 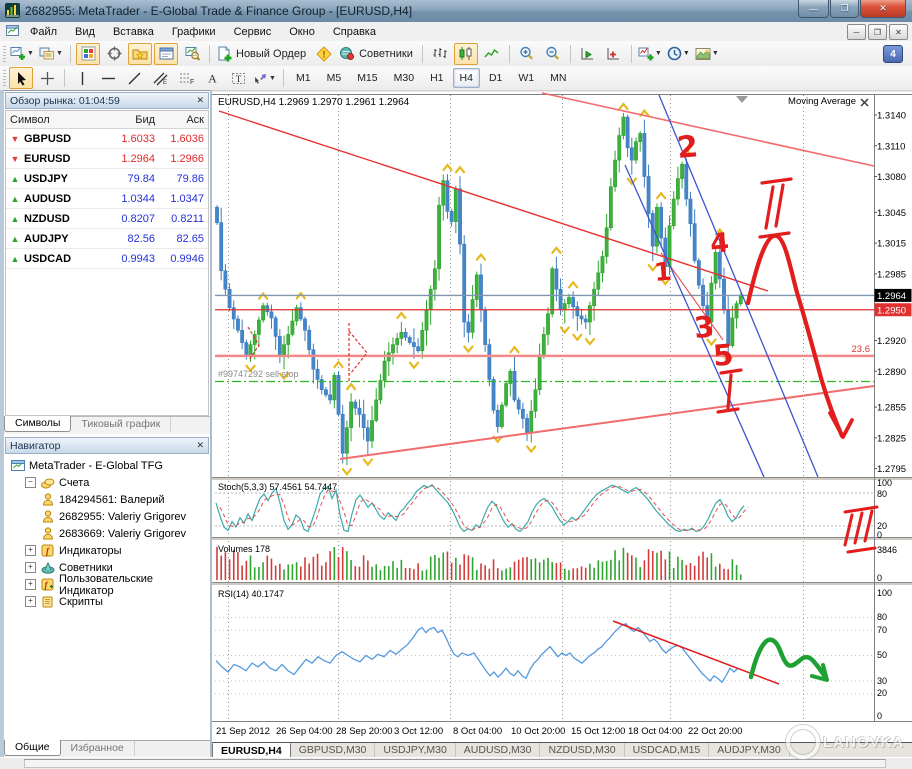 What do you see at coordinates (367, 78) in the screenshot?
I see `timeframe-m15: M15` at bounding box center [367, 78].